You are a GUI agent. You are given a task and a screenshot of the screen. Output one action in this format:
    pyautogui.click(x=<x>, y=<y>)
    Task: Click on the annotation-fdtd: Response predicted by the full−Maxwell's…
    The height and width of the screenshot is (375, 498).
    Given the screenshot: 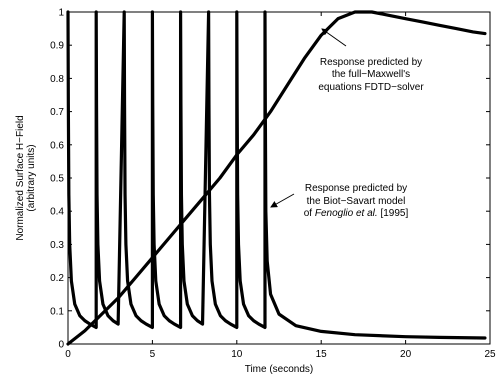 What is the action you would take?
    pyautogui.click(x=371, y=60)
    